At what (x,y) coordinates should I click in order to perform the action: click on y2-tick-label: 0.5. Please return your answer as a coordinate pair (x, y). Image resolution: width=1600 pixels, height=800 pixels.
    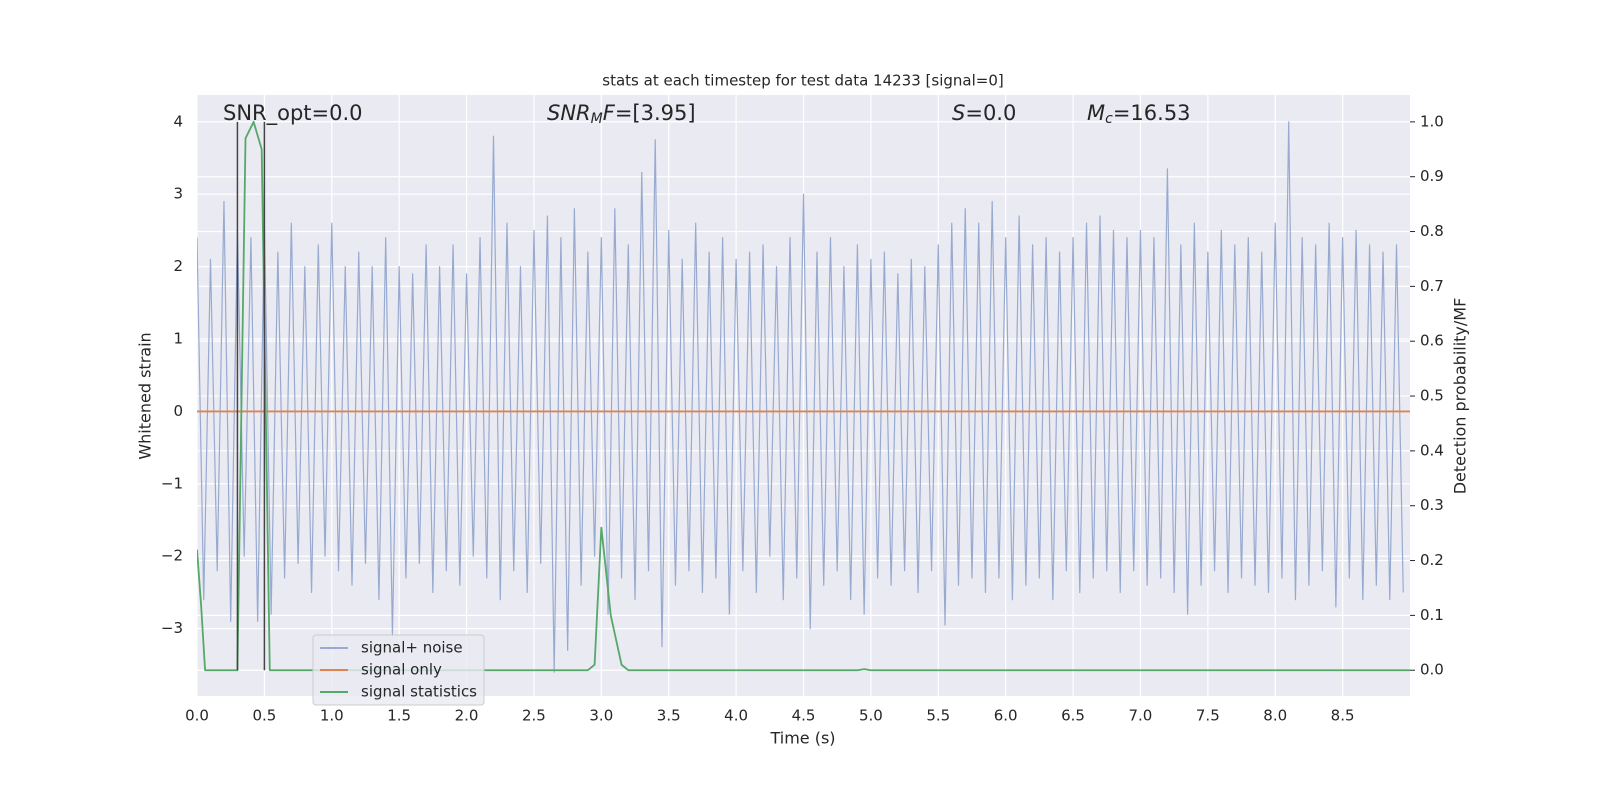
    Looking at the image, I should click on (1432, 396).